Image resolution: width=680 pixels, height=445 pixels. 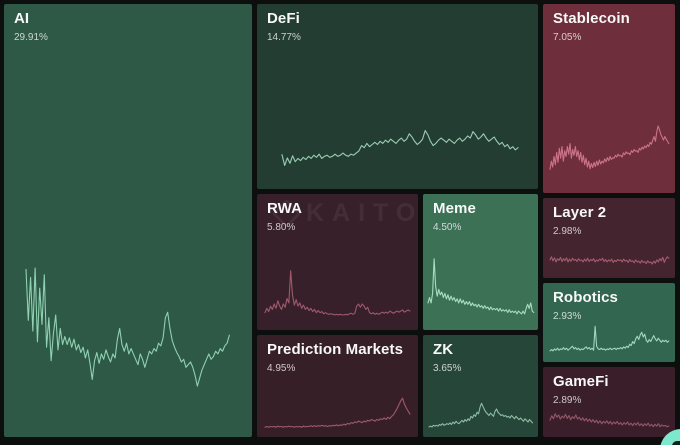 I want to click on treemap-tile-rwa: RWA 5.80%, so click(x=337, y=262).